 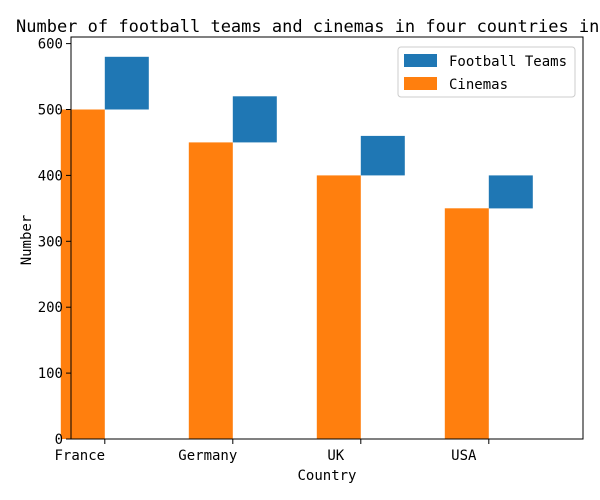 What do you see at coordinates (50, 374) in the screenshot?
I see `y-tick-label-100: 100` at bounding box center [50, 374].